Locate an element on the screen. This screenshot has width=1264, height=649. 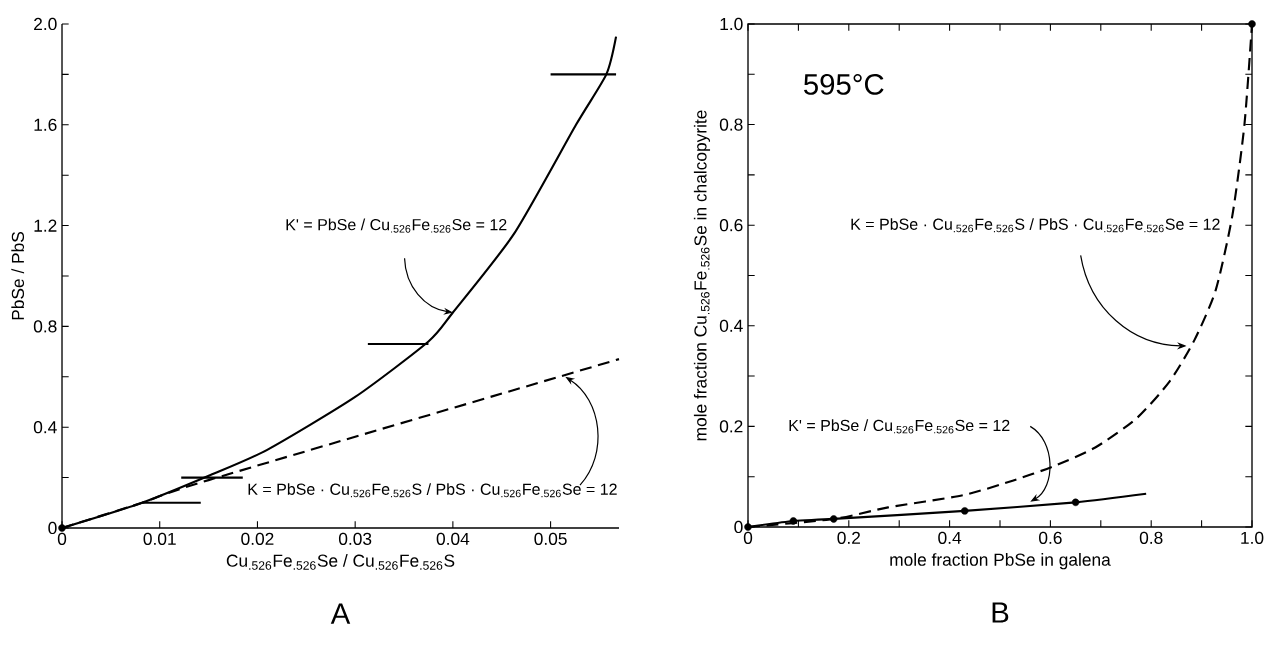
y-tick-label: 0.6 is located at coordinates (731, 225).